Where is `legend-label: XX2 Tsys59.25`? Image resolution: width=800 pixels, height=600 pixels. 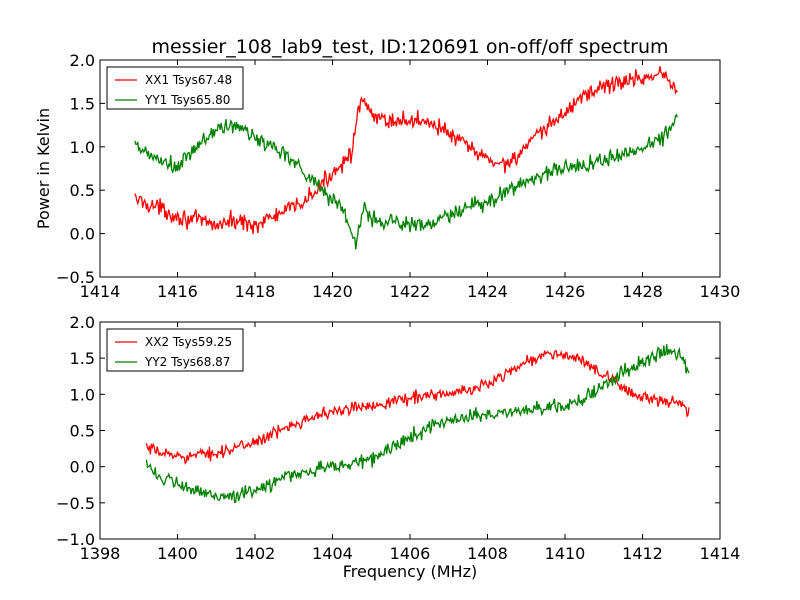 legend-label: XX2 Tsys59.25 is located at coordinates (188, 342).